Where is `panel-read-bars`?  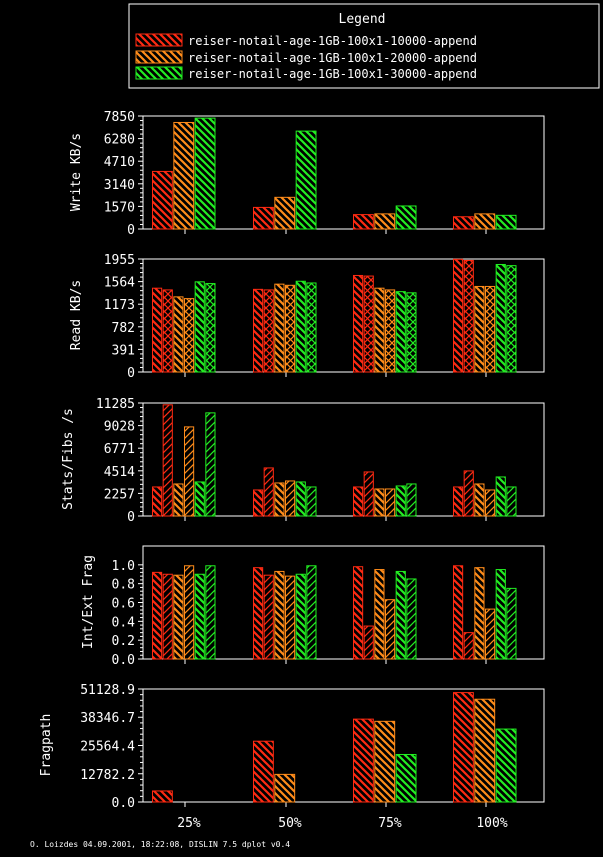
panel-read-bars is located at coordinates (334, 315).